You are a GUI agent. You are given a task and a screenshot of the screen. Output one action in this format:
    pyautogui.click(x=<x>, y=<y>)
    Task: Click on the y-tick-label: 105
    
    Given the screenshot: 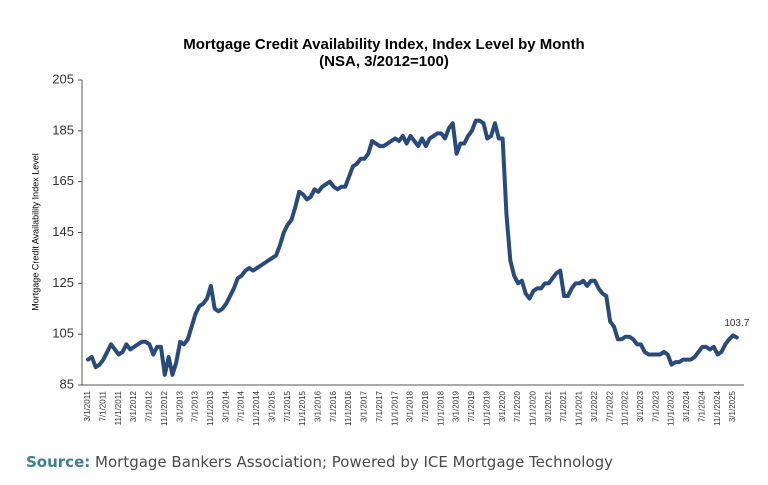 What is the action you would take?
    pyautogui.click(x=63, y=333)
    